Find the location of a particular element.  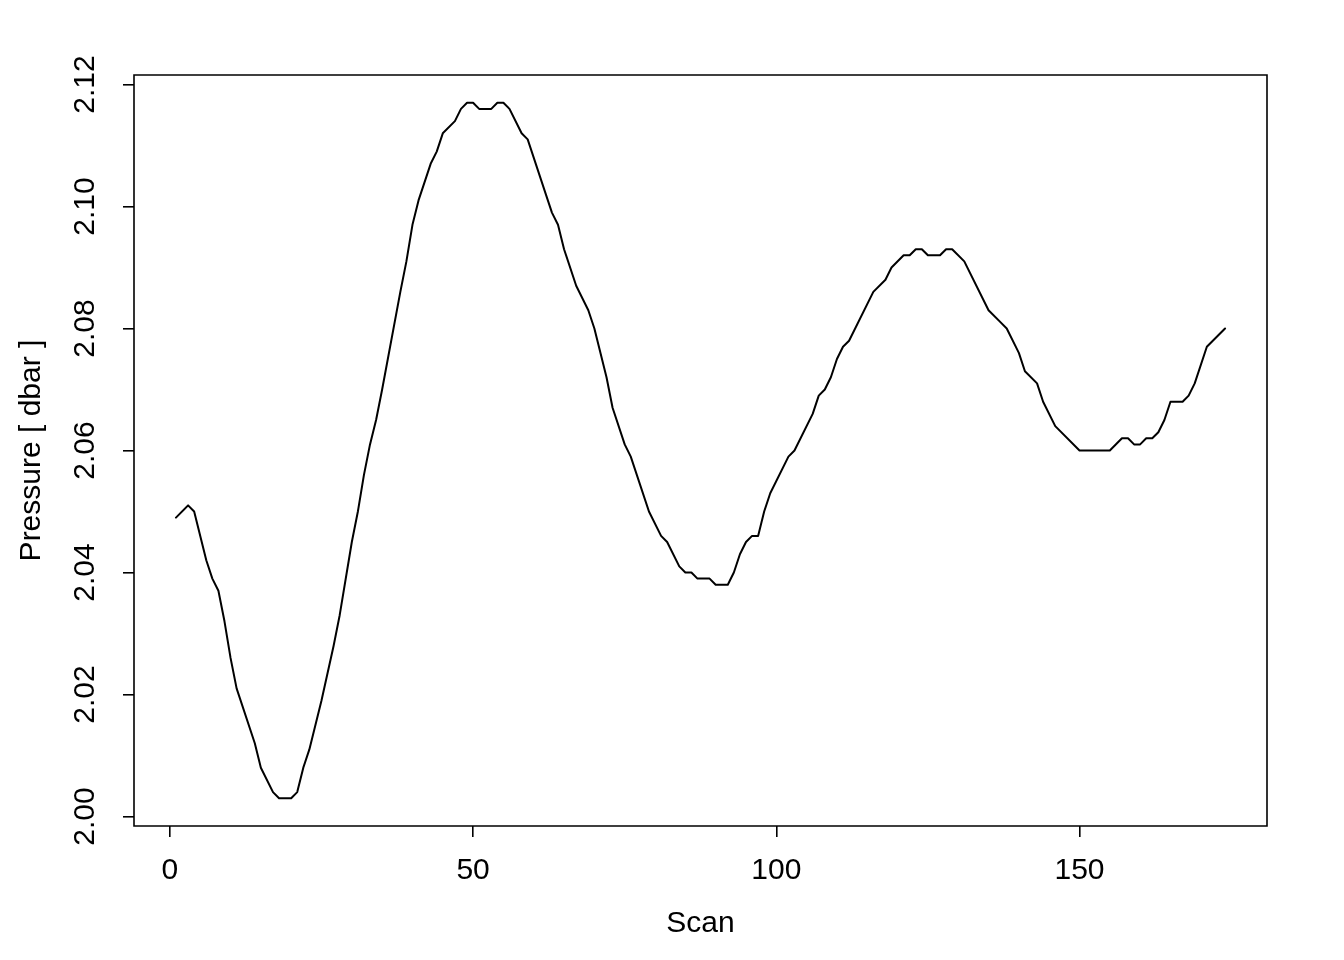

y-tick-label: 2.02 is located at coordinates (84, 694).